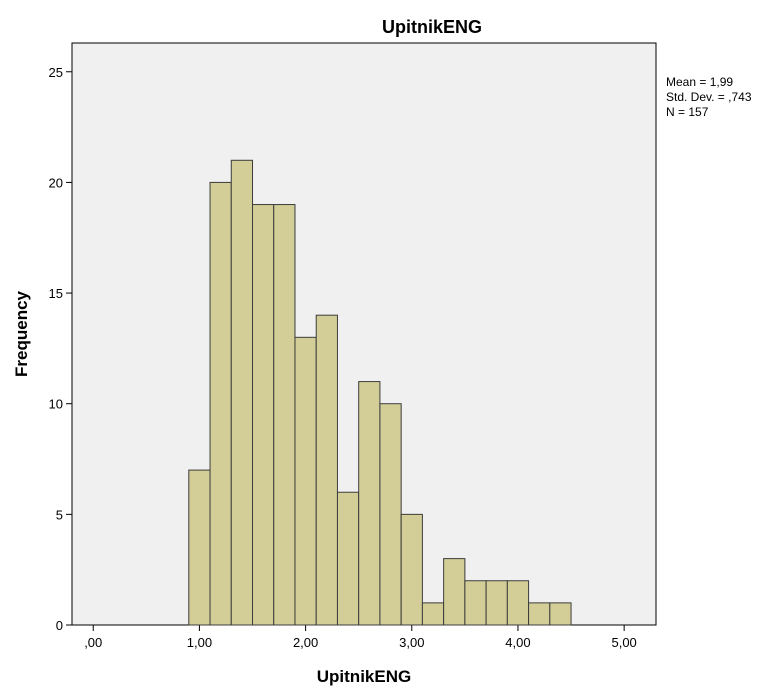  What do you see at coordinates (21, 333) in the screenshot?
I see `y-axis-title: Frequency` at bounding box center [21, 333].